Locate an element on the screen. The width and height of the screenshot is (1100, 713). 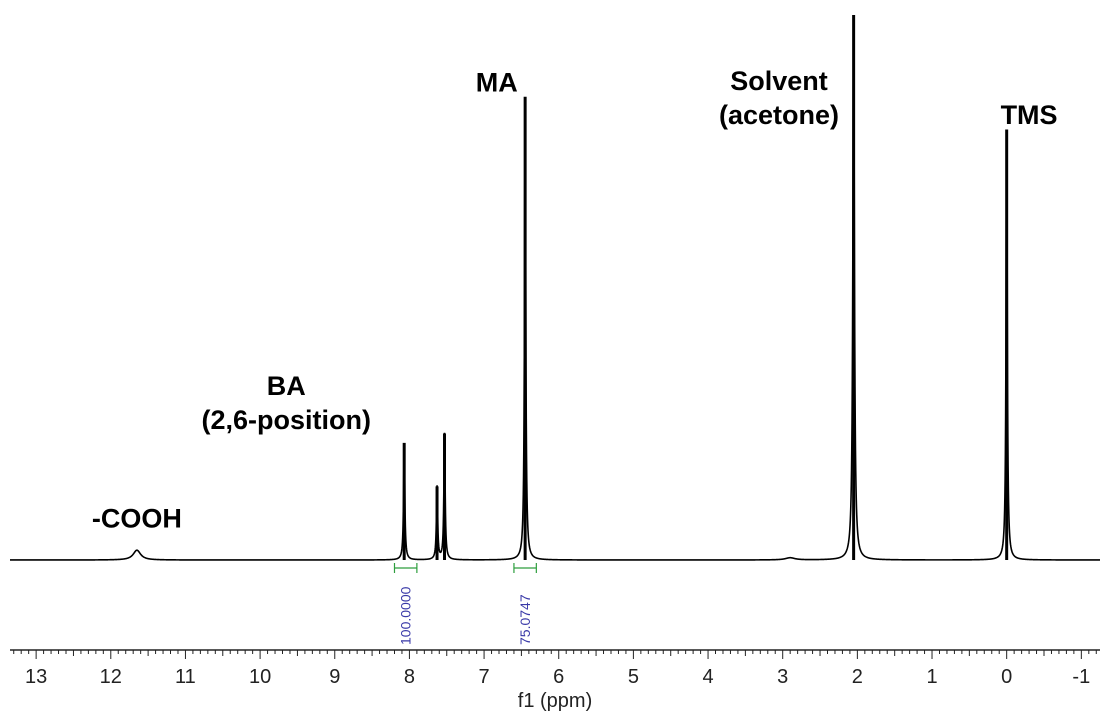
integral-0: 100.0000 is located at coordinates (405, 604).